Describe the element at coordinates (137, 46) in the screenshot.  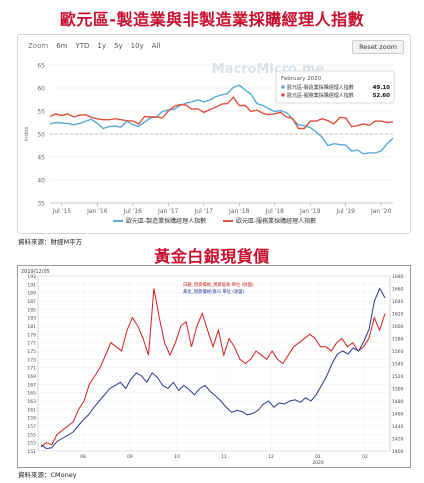
I see `zoom-10y-button: 10y` at that location.